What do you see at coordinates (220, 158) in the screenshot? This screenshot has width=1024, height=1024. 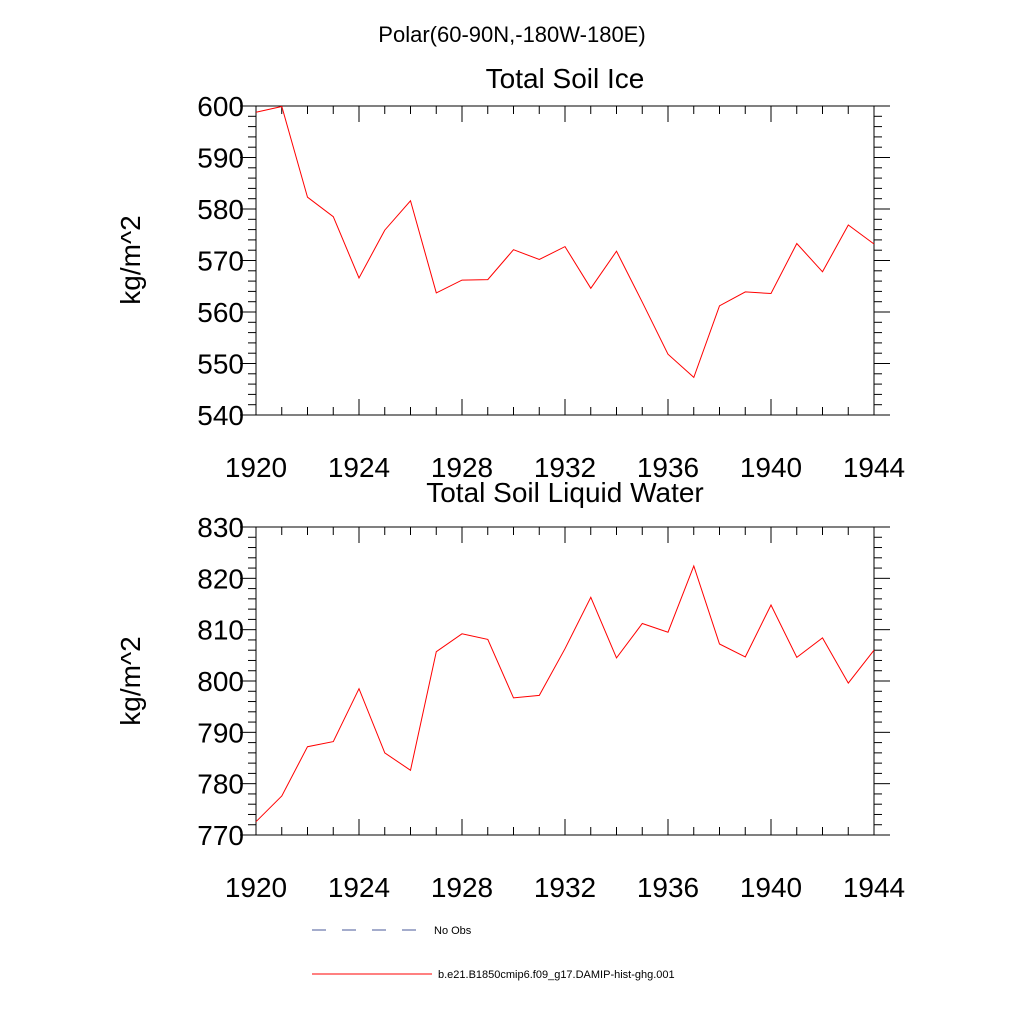 I see `soil-ice-y-tick-label: 590` at bounding box center [220, 158].